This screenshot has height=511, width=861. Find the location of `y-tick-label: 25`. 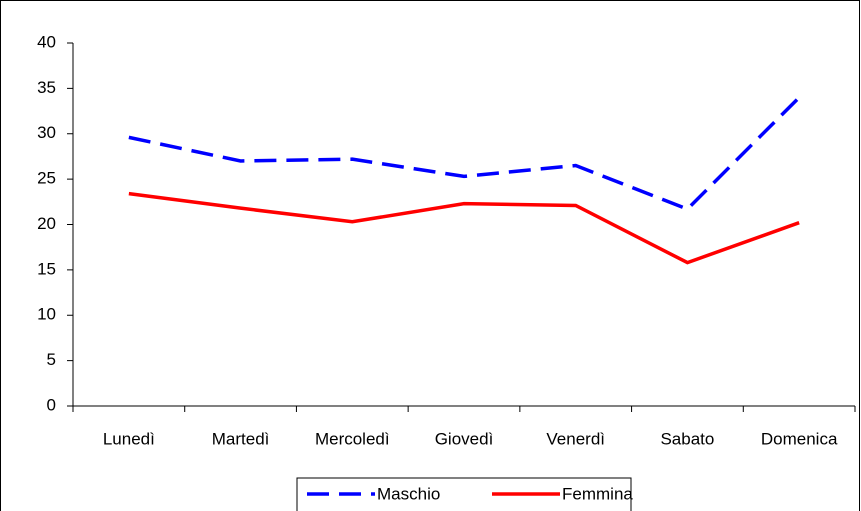

y-tick-label: 25 is located at coordinates (46, 178).